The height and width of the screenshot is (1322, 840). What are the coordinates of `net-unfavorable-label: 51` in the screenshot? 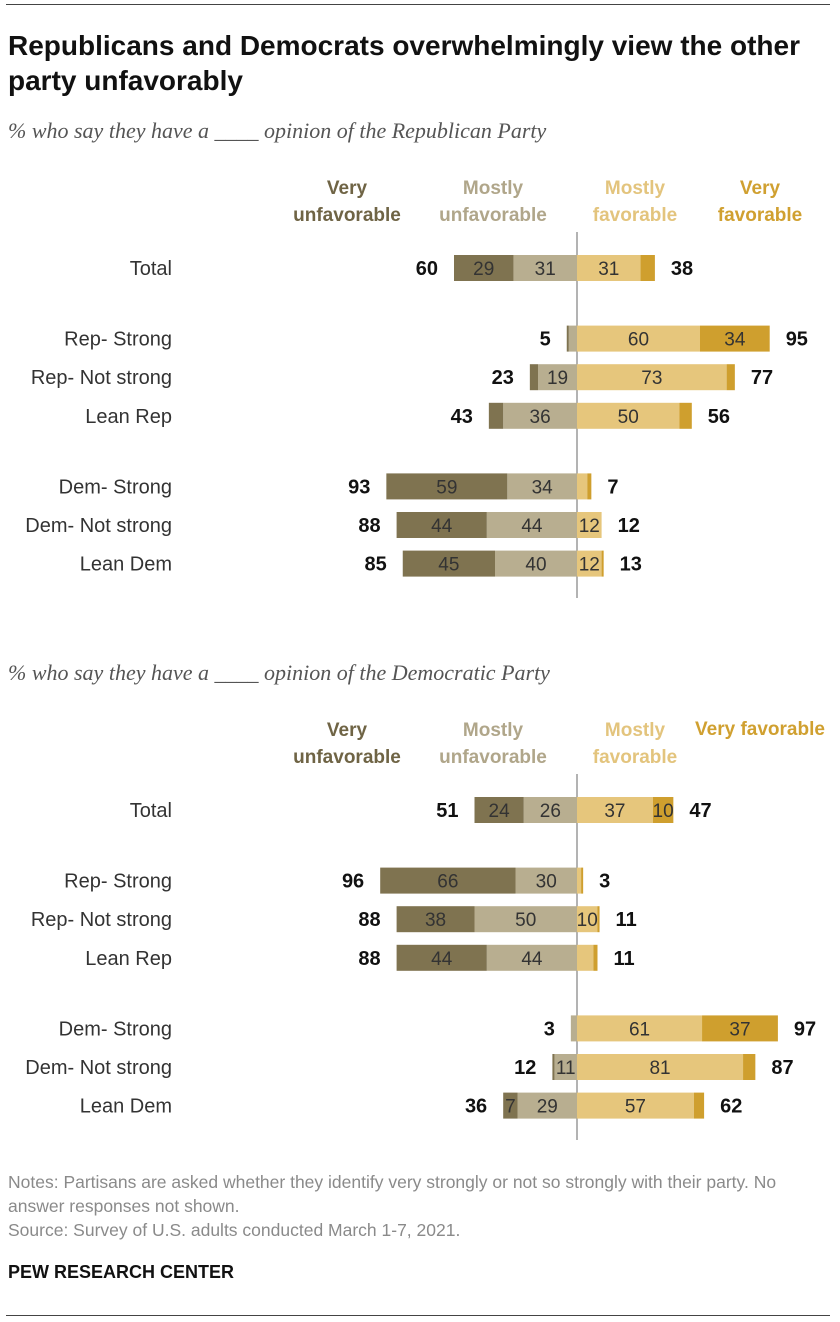 It's located at (447, 811).